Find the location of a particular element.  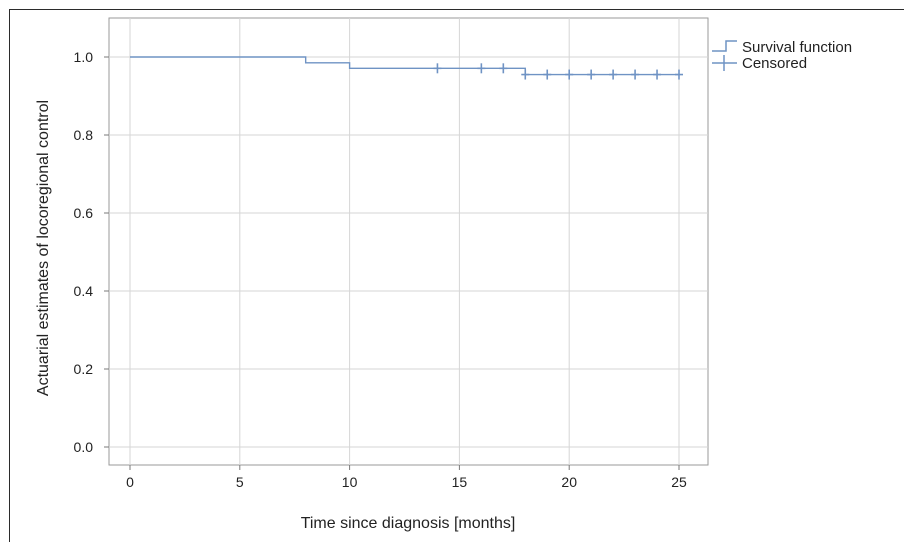

y-tick-label: 0.2 is located at coordinates (84, 369).